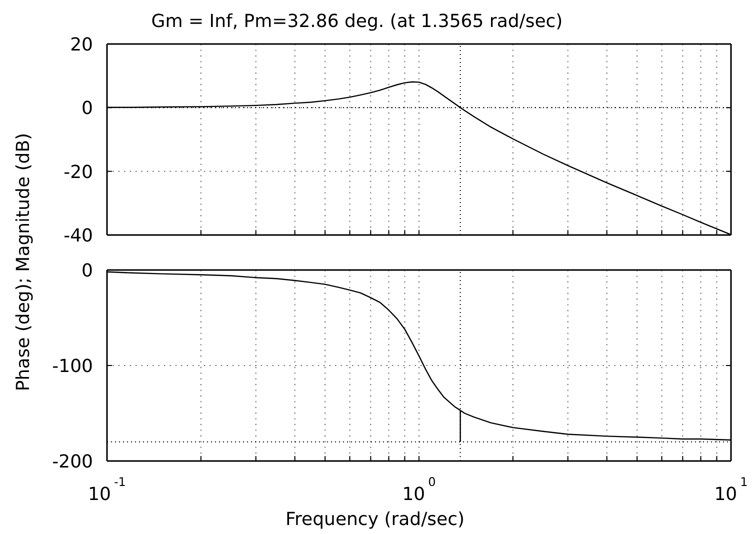 The height and width of the screenshot is (534, 752). I want to click on chart-title: Gm = Inf, Pm=32.86 deg. (at 1.3565 rad/sec), so click(357, 21).